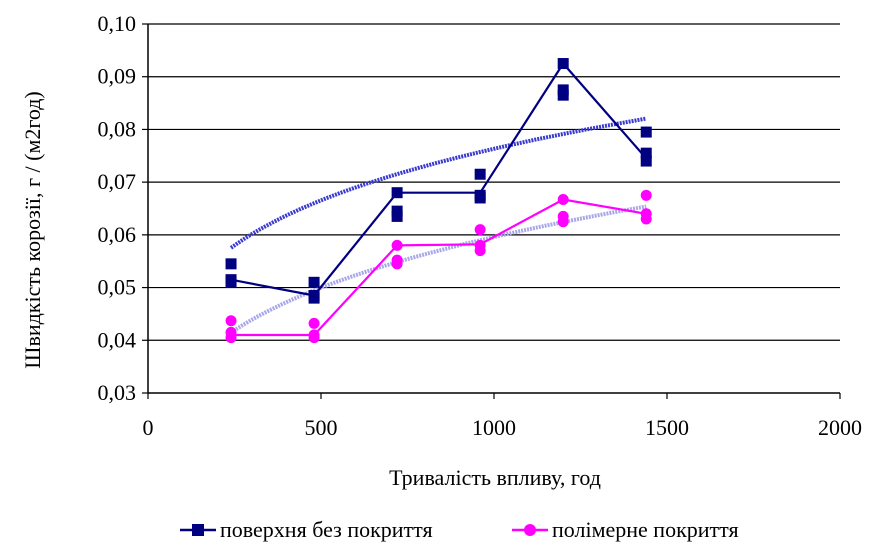  What do you see at coordinates (530, 530) in the screenshot?
I see `legend-marker-circle` at bounding box center [530, 530].